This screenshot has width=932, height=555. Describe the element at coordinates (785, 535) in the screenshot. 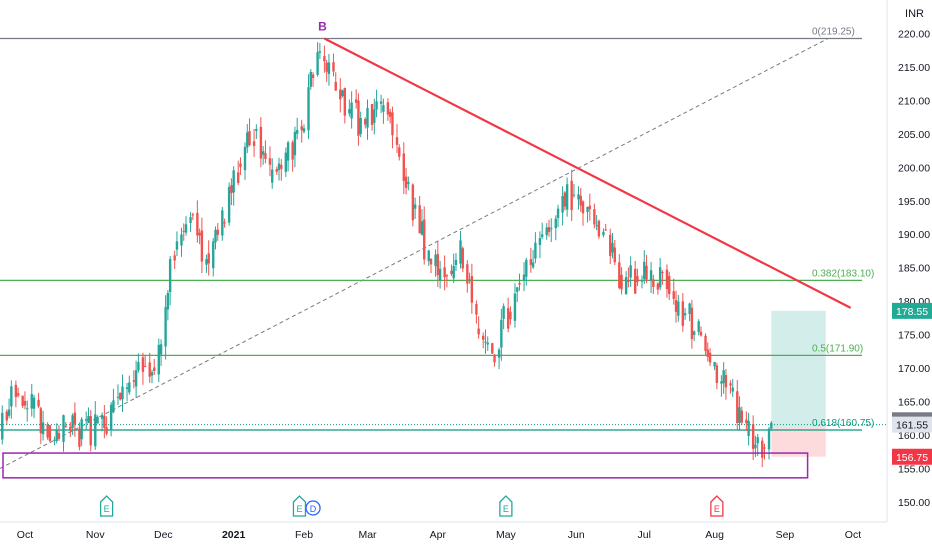

I see `x-tick-label: Sep` at that location.